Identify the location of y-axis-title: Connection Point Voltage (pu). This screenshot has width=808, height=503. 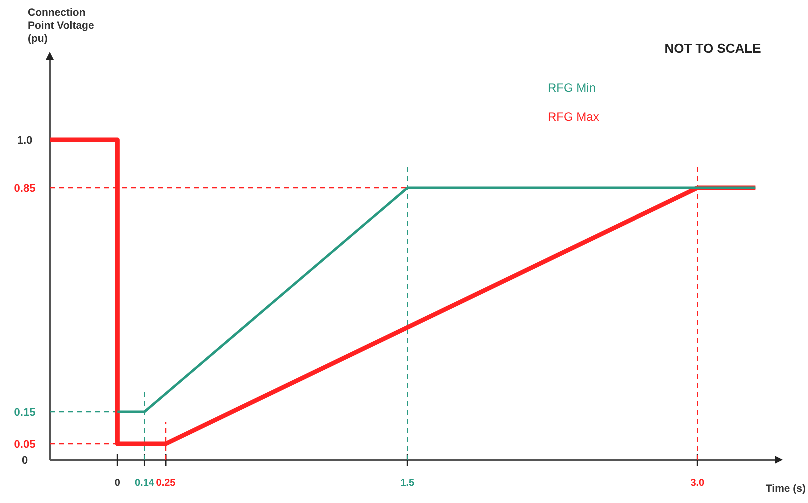
(61, 26).